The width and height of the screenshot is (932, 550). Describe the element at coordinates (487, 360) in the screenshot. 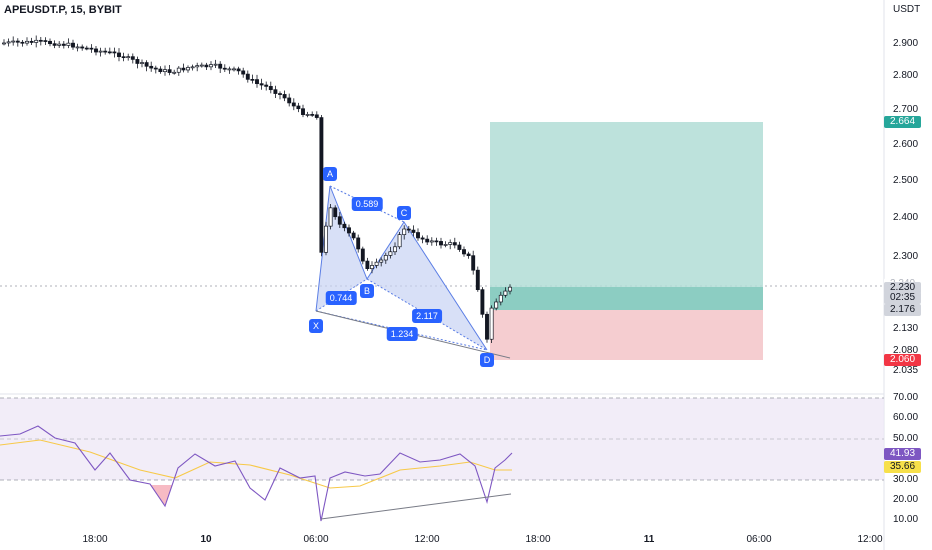

I see `pattern-point-d: D` at that location.